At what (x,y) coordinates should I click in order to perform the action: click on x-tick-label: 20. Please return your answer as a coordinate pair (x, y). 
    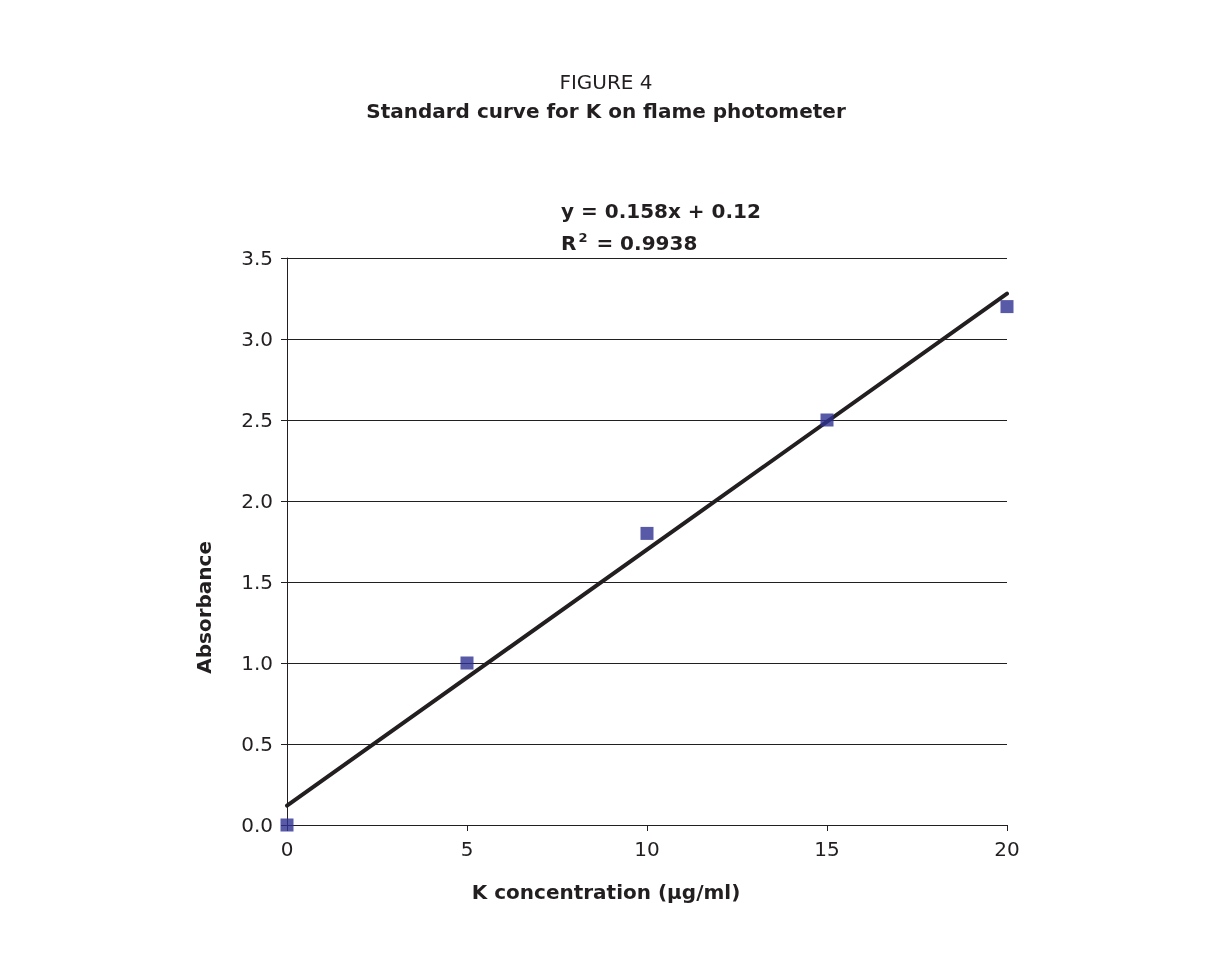
    Looking at the image, I should click on (1007, 849).